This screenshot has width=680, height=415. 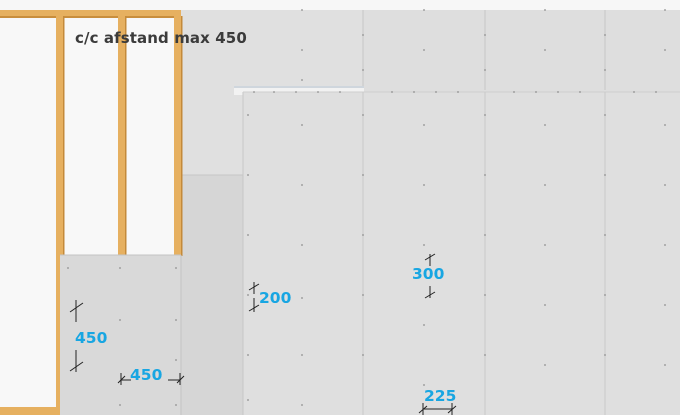 I want to click on ceiling-band, so click(x=340, y=5).